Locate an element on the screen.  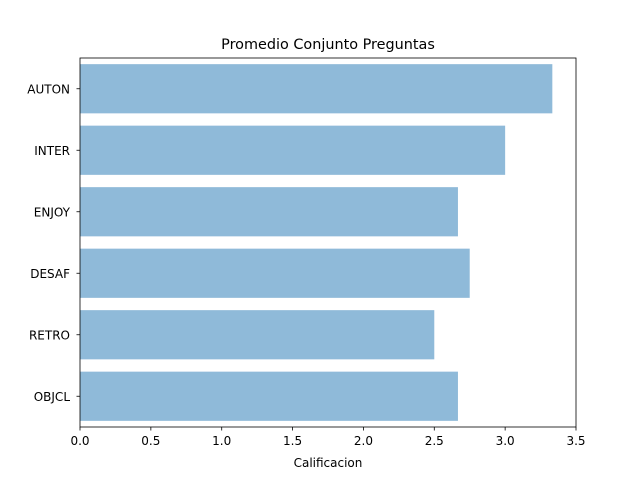
x-tick-label-2-0: 2.0 is located at coordinates (363, 441).